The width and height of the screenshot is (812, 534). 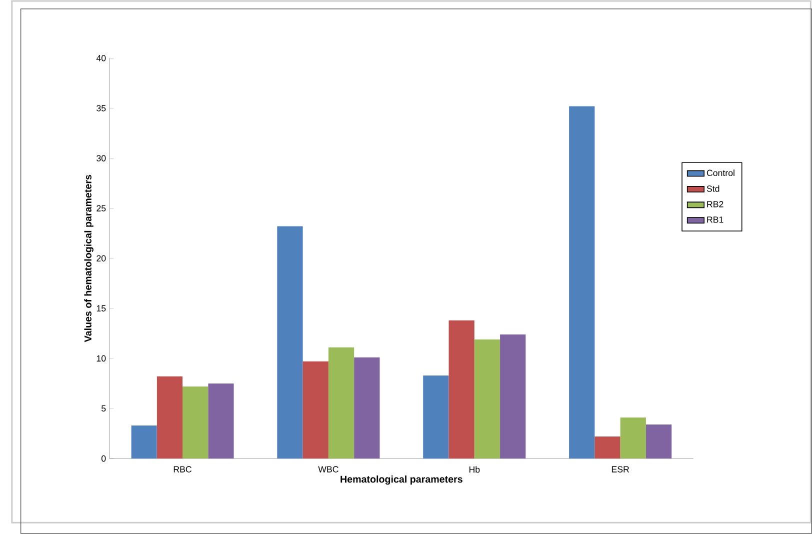 What do you see at coordinates (101, 358) in the screenshot?
I see `y-tick-label: 10` at bounding box center [101, 358].